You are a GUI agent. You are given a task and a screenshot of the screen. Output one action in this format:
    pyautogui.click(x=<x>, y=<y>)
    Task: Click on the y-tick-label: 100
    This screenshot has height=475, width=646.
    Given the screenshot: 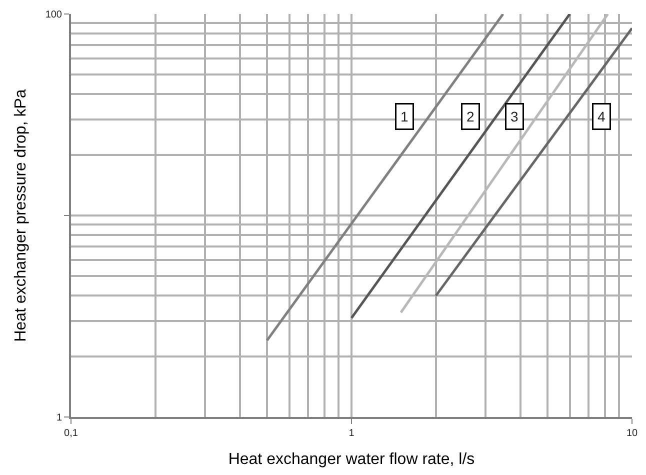 What is the action you would take?
    pyautogui.click(x=53, y=15)
    